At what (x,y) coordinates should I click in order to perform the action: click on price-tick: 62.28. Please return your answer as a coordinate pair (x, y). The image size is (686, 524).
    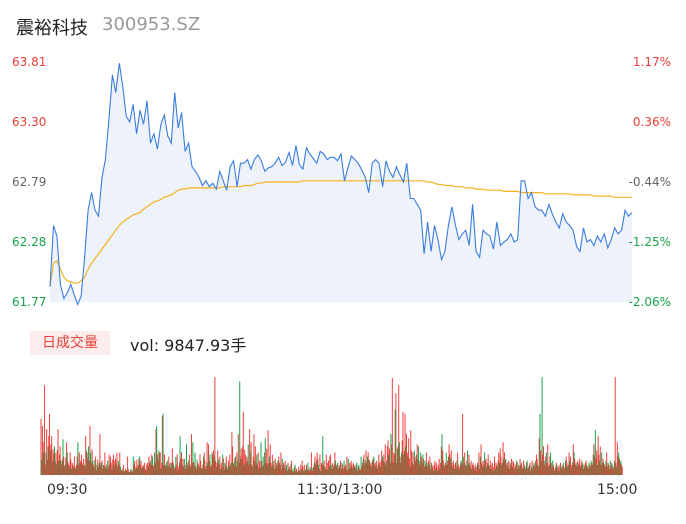
    Looking at the image, I should click on (29, 242).